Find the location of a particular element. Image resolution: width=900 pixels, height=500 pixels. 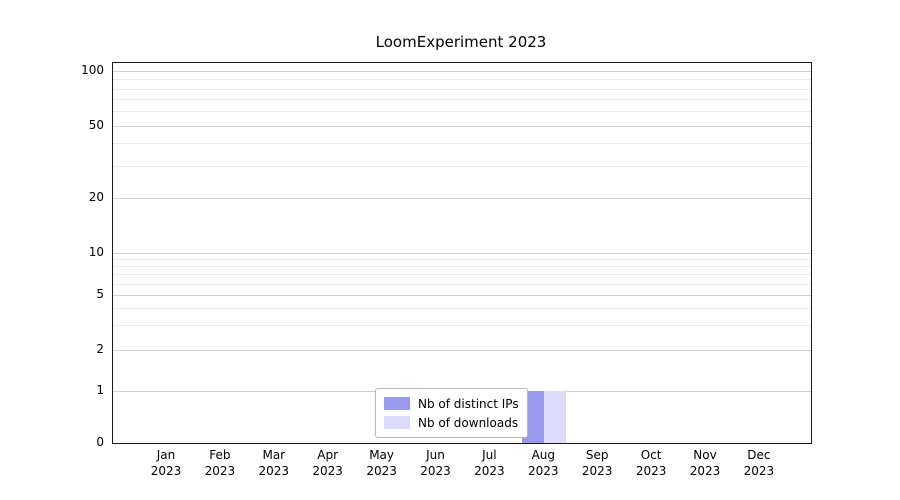

bar-nb-of-distinct-ips is located at coordinates (533, 417).